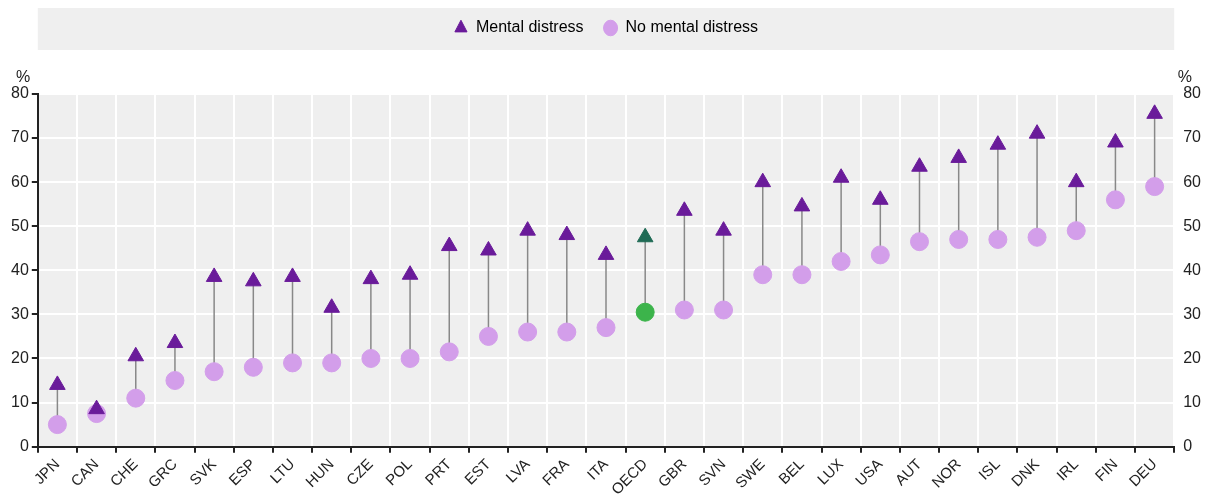  Describe the element at coordinates (1184, 77) in the screenshot. I see `y2-axis-title: %` at that location.